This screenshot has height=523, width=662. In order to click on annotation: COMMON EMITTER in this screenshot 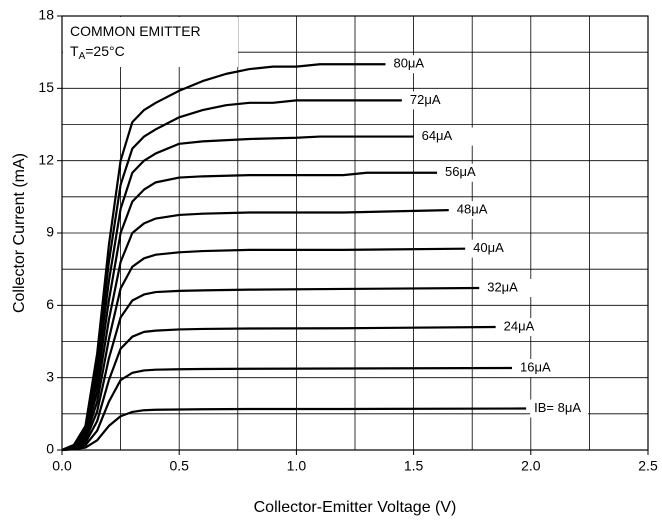, I will do `click(135, 31)`.